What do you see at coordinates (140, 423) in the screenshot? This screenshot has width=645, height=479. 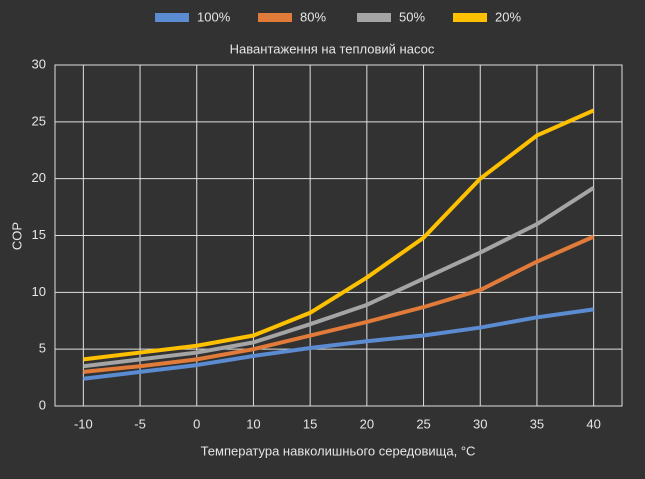 I see `x-tick-label: -5` at bounding box center [140, 423].